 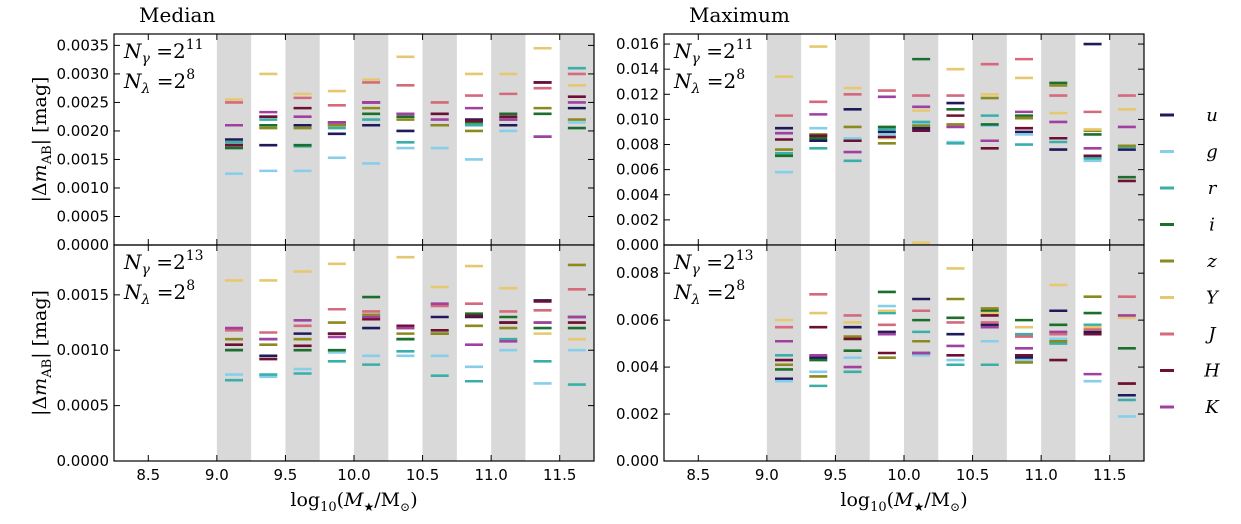 I want to click on legend-label-z: z, so click(x=1211, y=261).